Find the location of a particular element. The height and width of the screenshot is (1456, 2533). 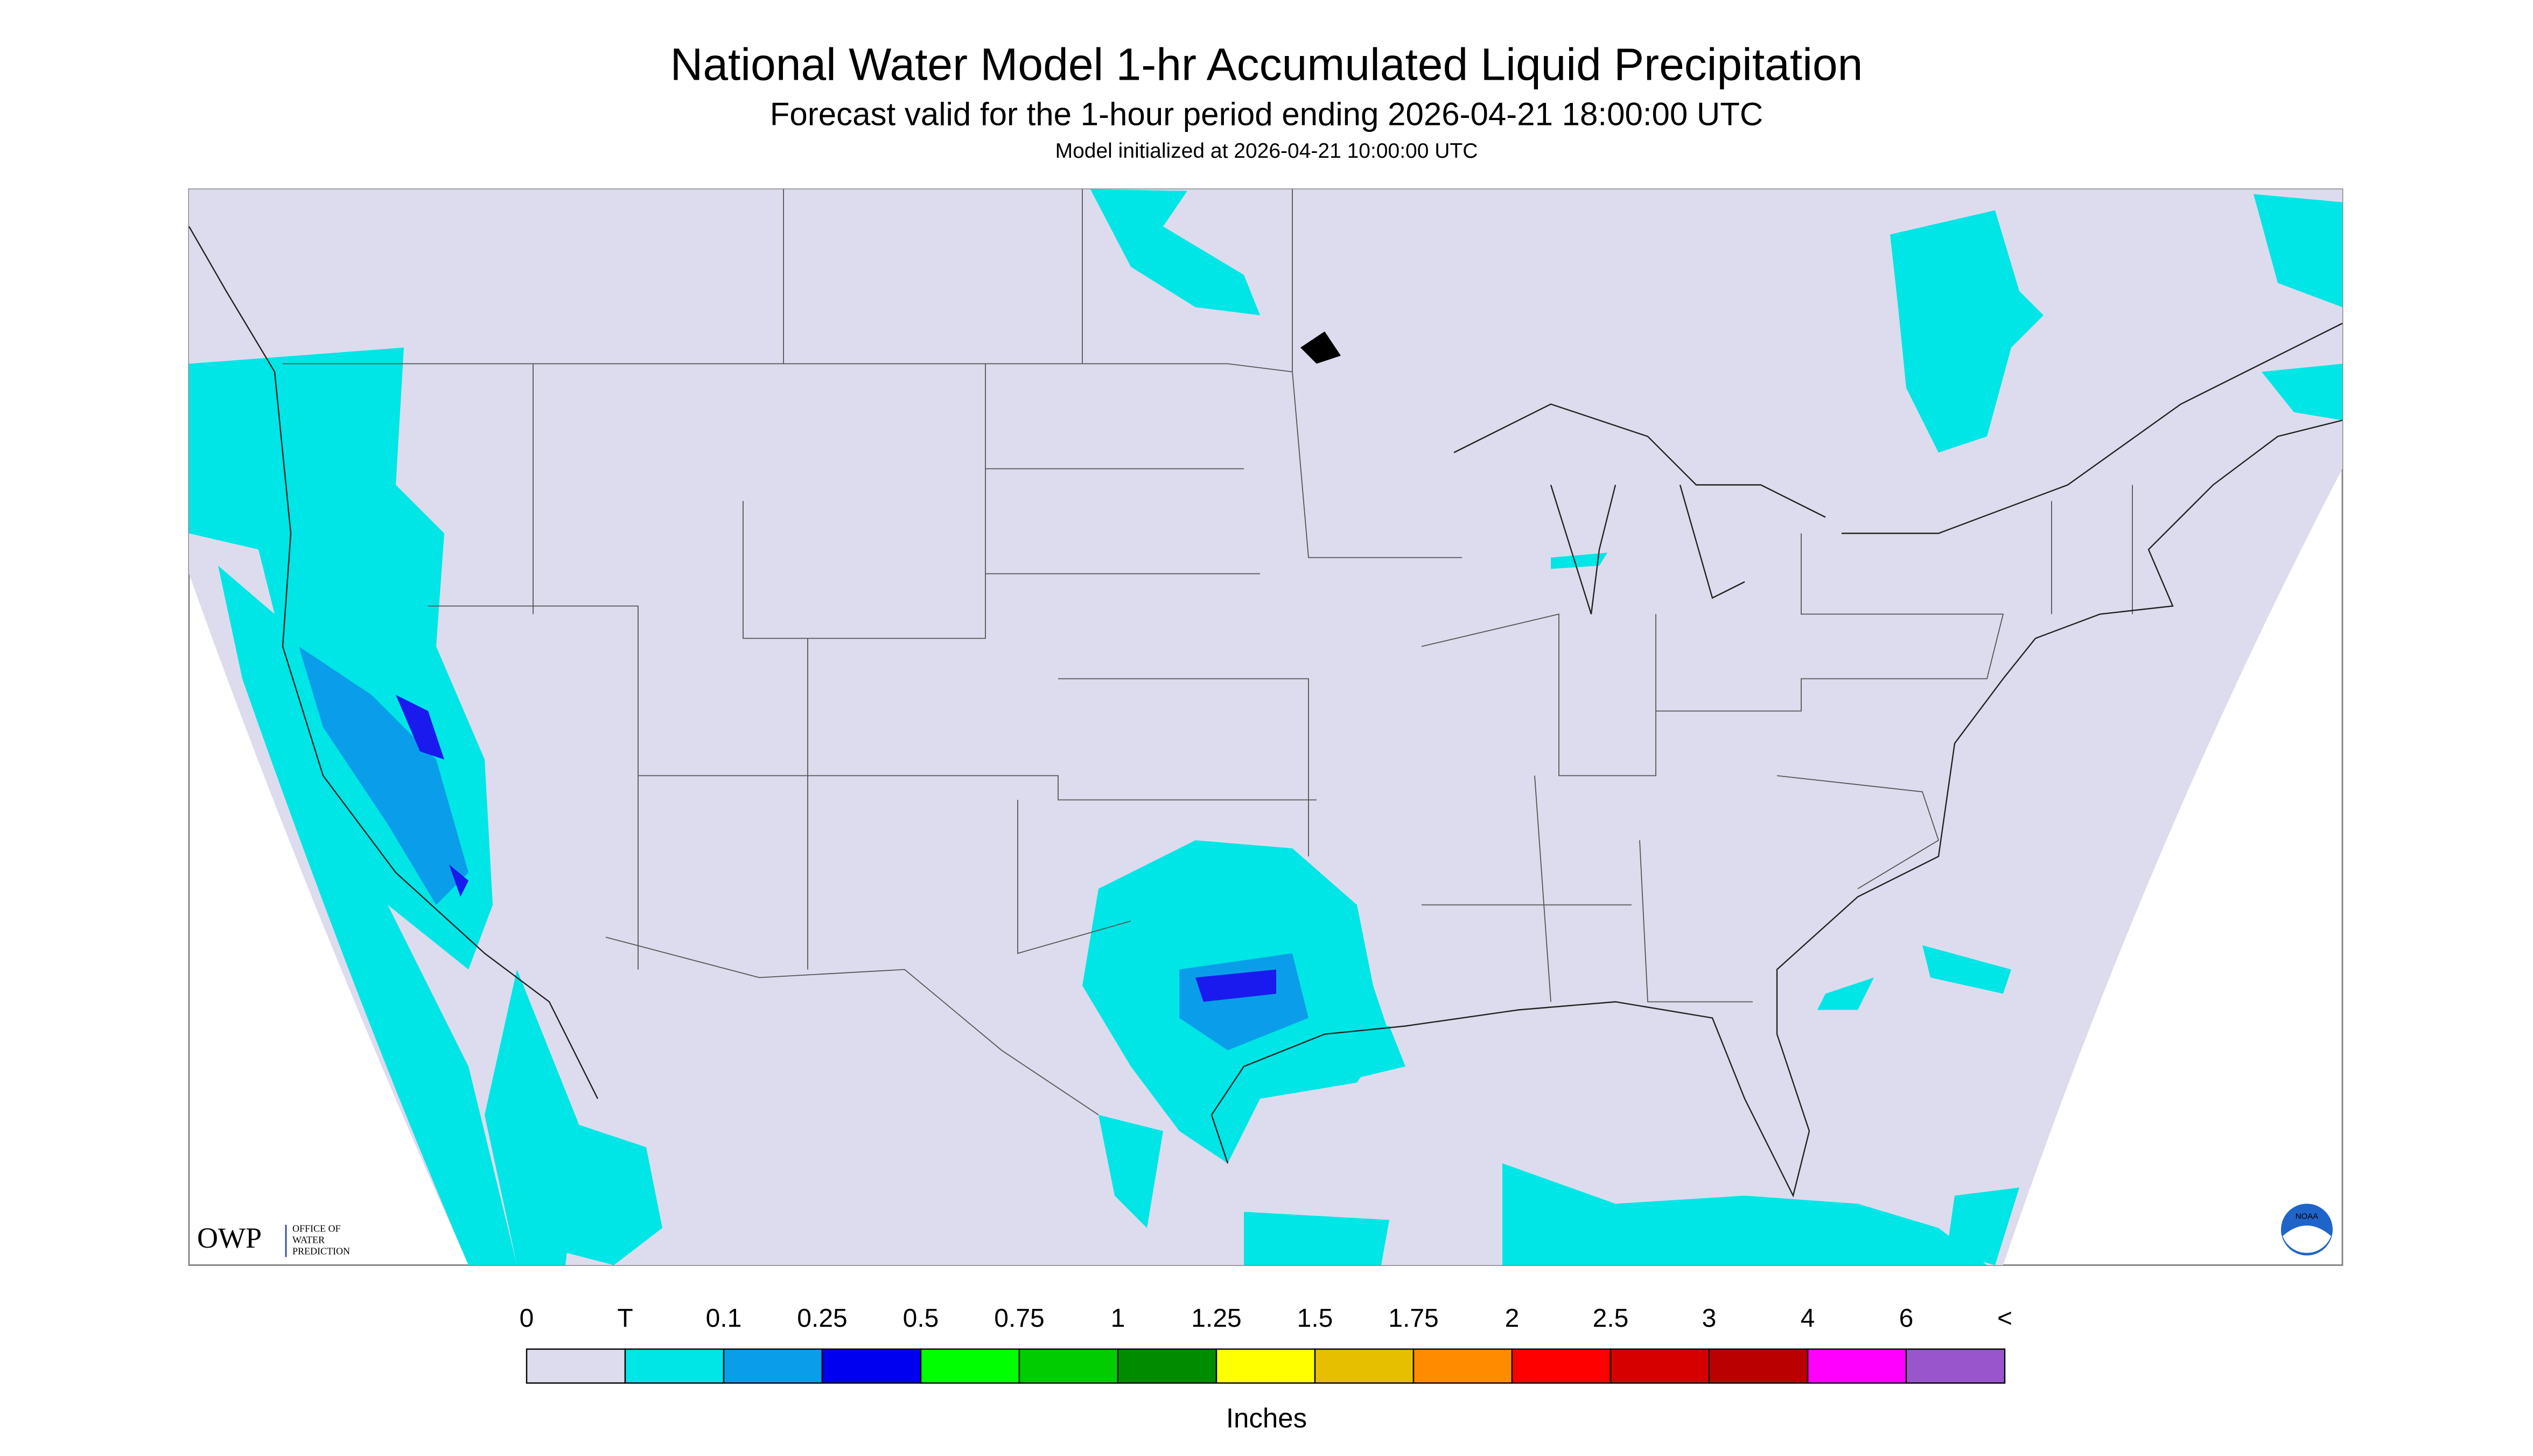

legend-units: Inches is located at coordinates (1266, 1418).